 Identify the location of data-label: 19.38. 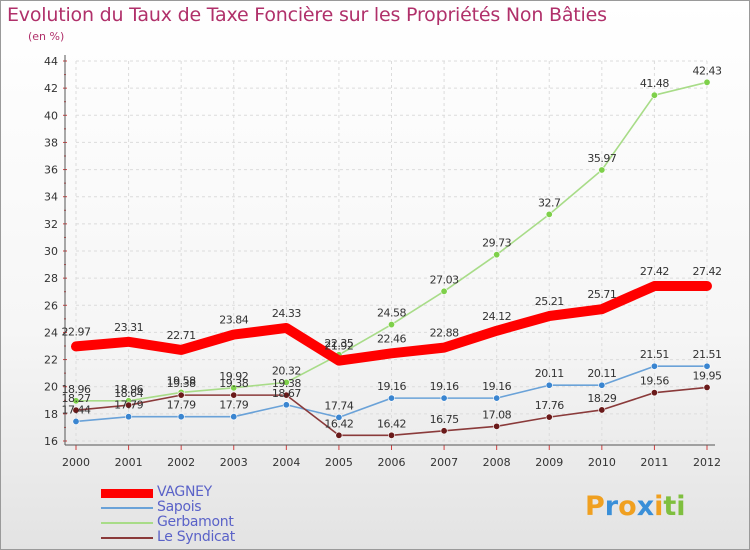
(233, 383).